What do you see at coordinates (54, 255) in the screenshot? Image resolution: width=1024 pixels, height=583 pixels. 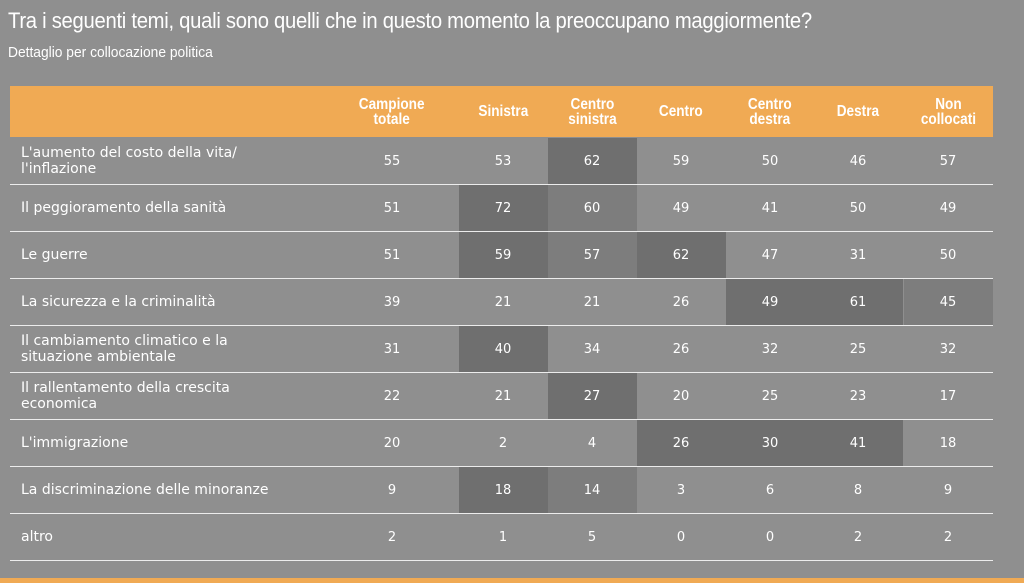 I see `row-label: Le guerre` at bounding box center [54, 255].